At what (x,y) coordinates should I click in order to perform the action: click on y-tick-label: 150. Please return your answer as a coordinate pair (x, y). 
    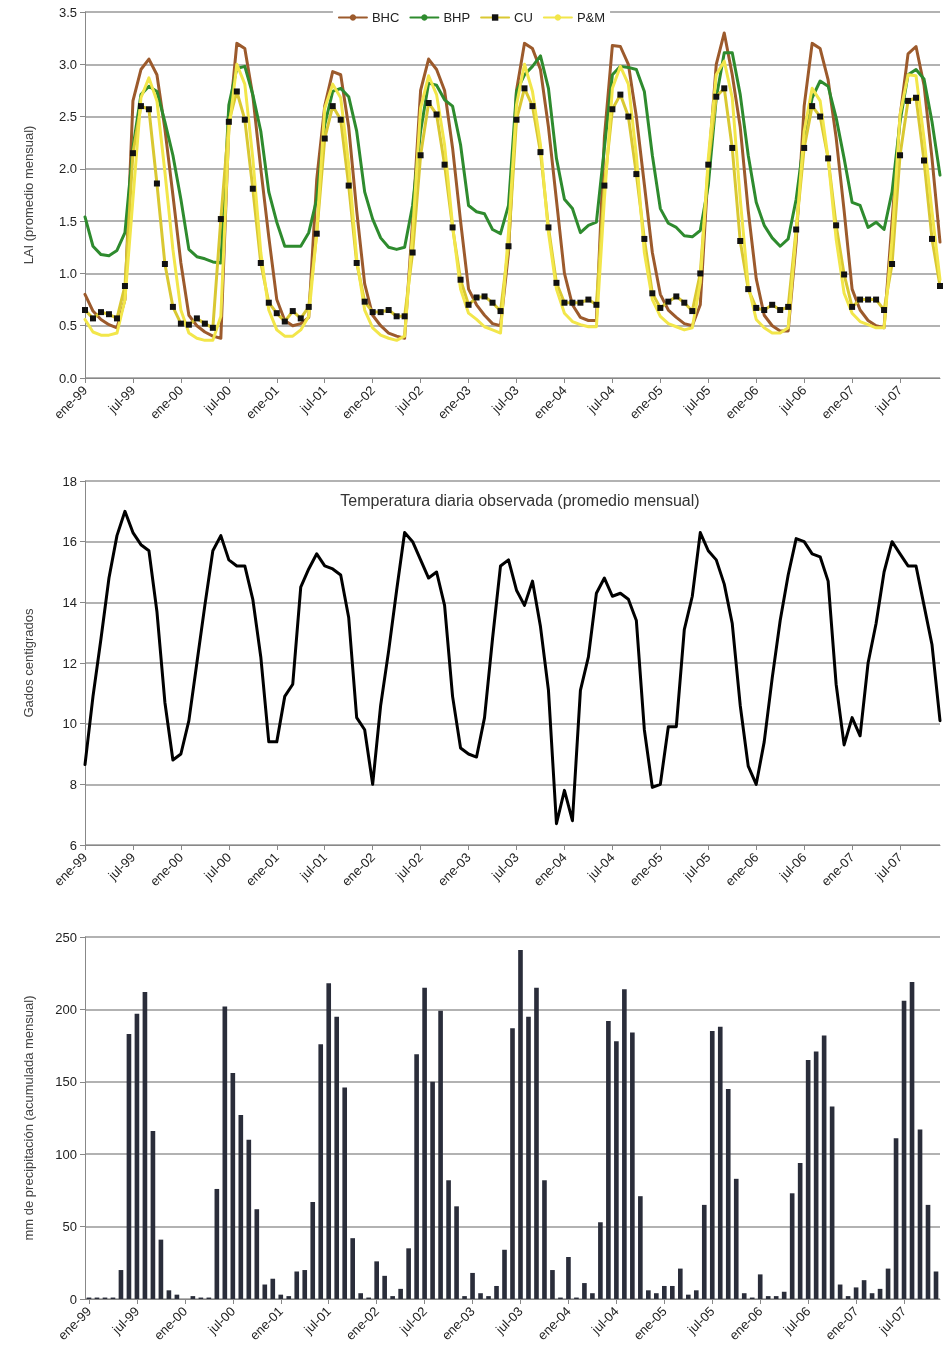
    Looking at the image, I should click on (66, 1082).